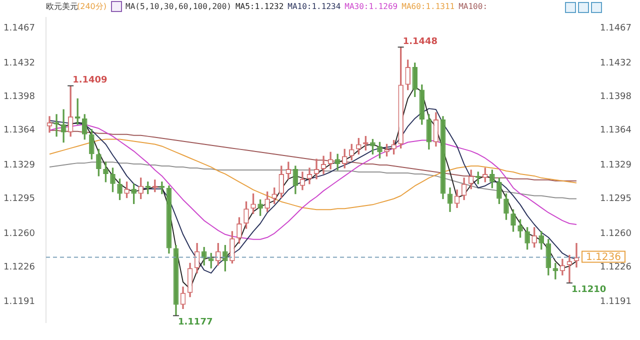 The image size is (640, 340). What do you see at coordinates (20, 131) in the screenshot?
I see `y-tick-label: 1.1364` at bounding box center [20, 131].